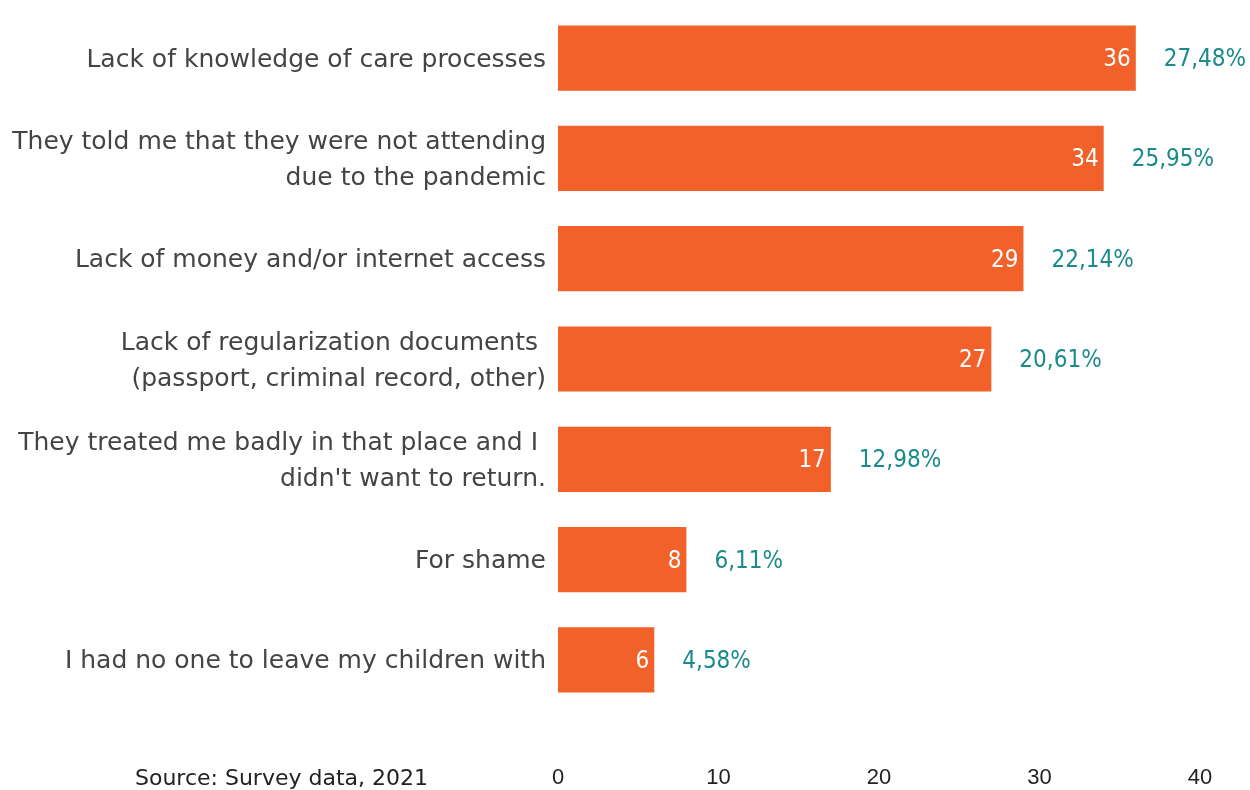 The height and width of the screenshot is (790, 1250). Describe the element at coordinates (480, 560) in the screenshot. I see `y-tick-label: For shame` at that location.